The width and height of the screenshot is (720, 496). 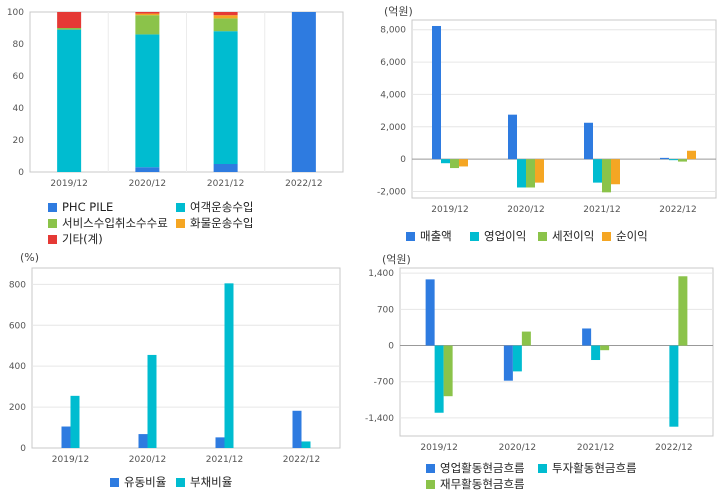 I want to click on legend-item: PHC PILE, so click(x=80, y=207).